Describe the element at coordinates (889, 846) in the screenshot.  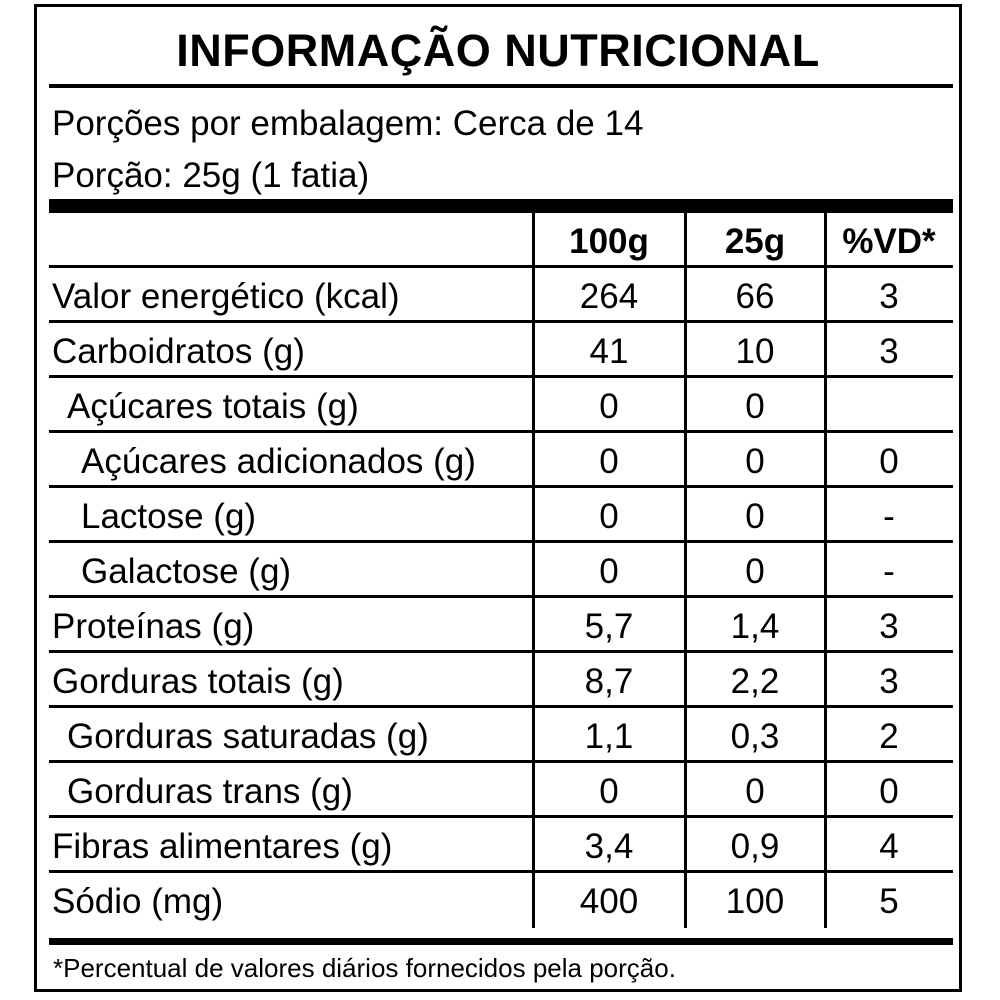
I see `nutrient-value: 4` at that location.